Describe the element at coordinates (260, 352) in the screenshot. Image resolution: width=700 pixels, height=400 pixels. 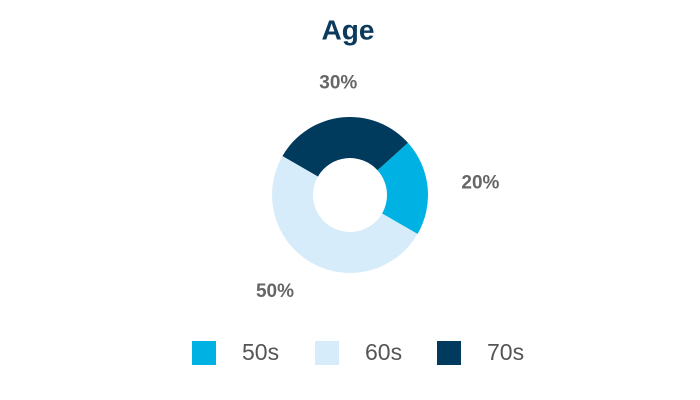
I see `legend-label: 50s` at that location.